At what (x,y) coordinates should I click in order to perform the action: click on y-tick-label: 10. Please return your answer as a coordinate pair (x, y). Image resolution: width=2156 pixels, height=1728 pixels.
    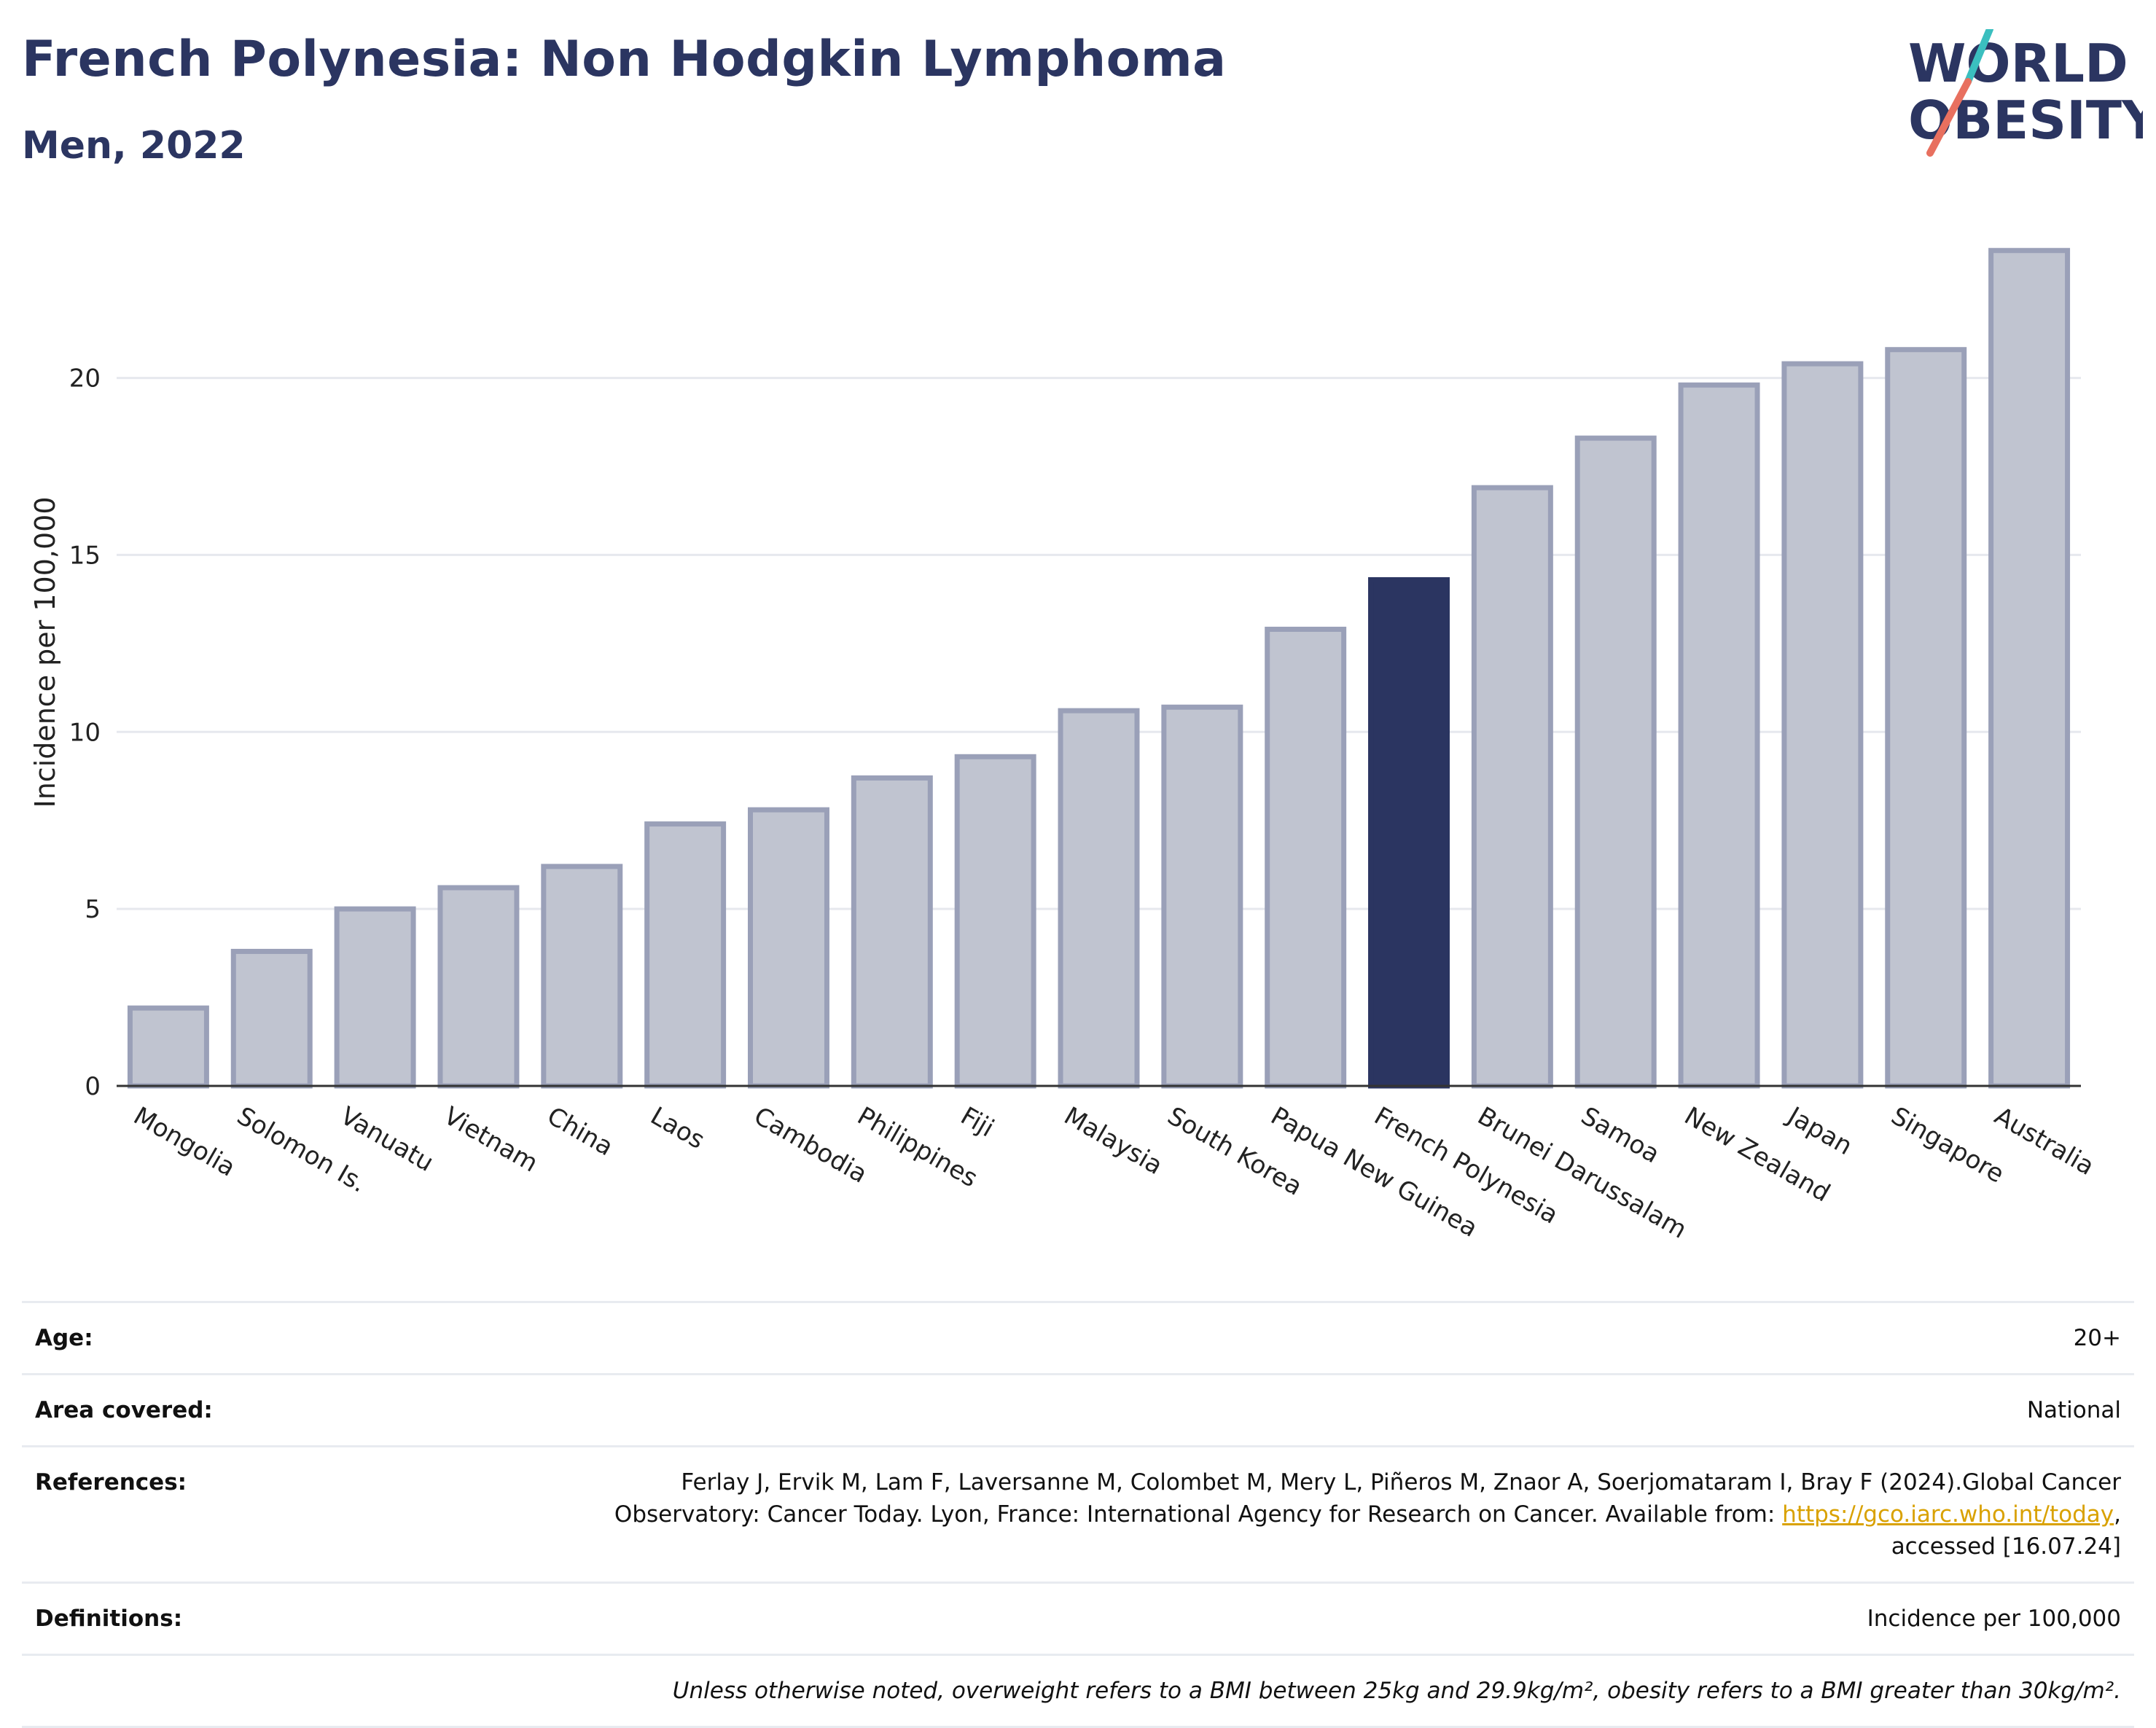
    Looking at the image, I should click on (85, 732).